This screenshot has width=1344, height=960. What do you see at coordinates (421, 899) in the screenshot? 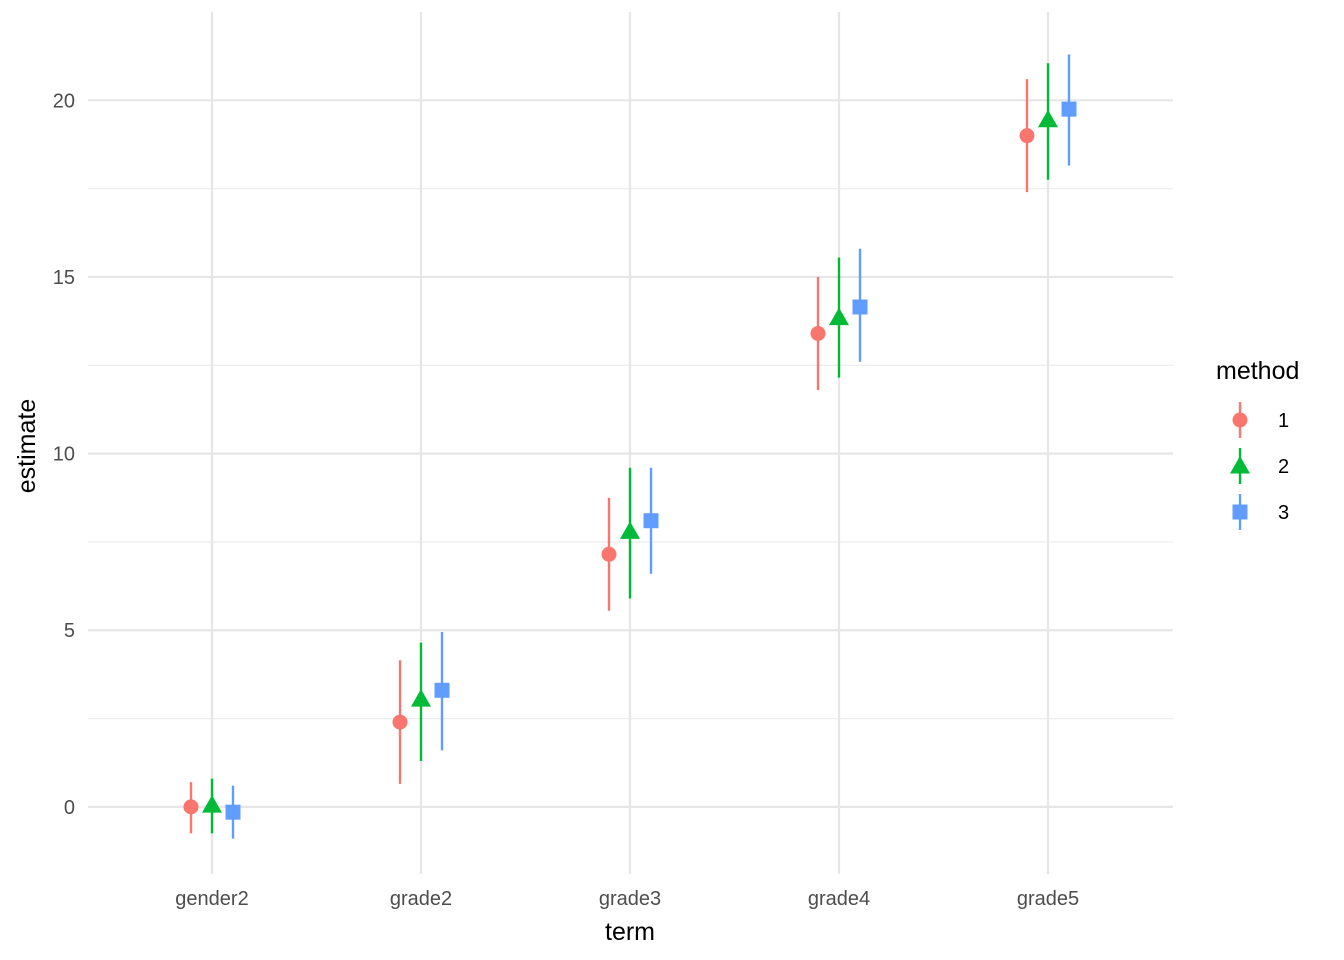
I see `x-tick-label: grade2` at bounding box center [421, 899].